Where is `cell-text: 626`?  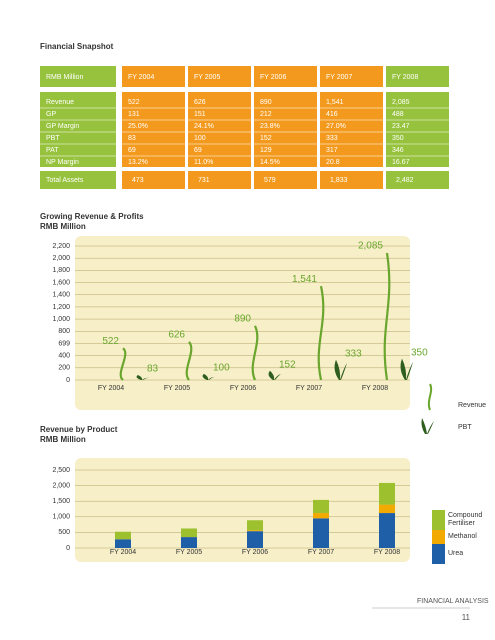 cell-text: 626 is located at coordinates (200, 102).